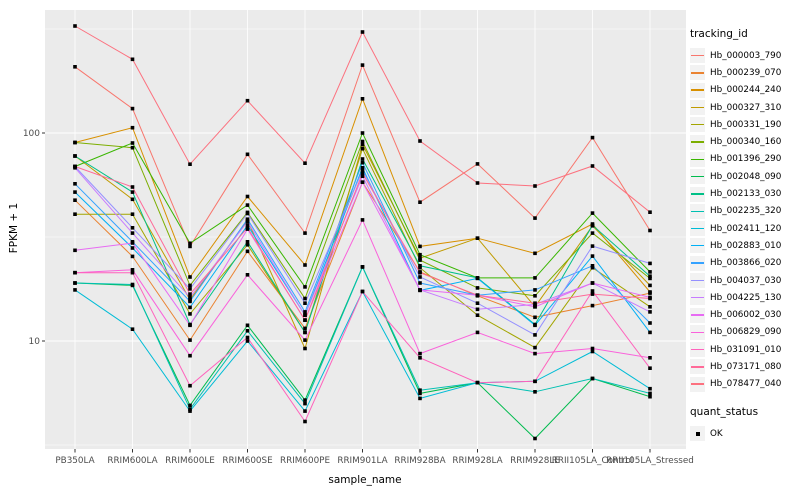 The height and width of the screenshot is (500, 800). I want to click on y-axis-title: FPKM + 1, so click(14, 228).